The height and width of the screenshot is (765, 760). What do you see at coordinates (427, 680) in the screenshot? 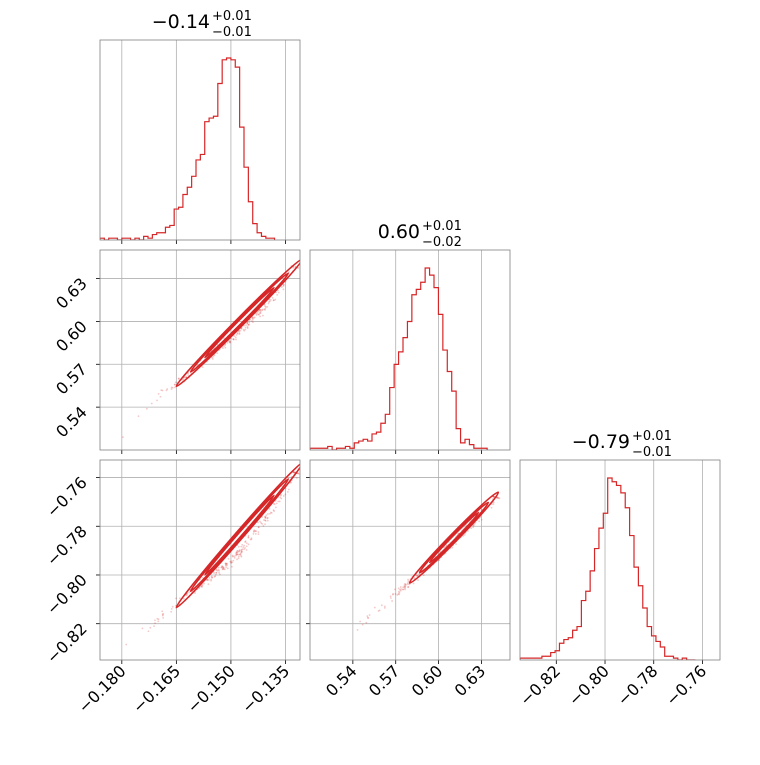
I see `x-tick-label: 0.60` at bounding box center [427, 680].